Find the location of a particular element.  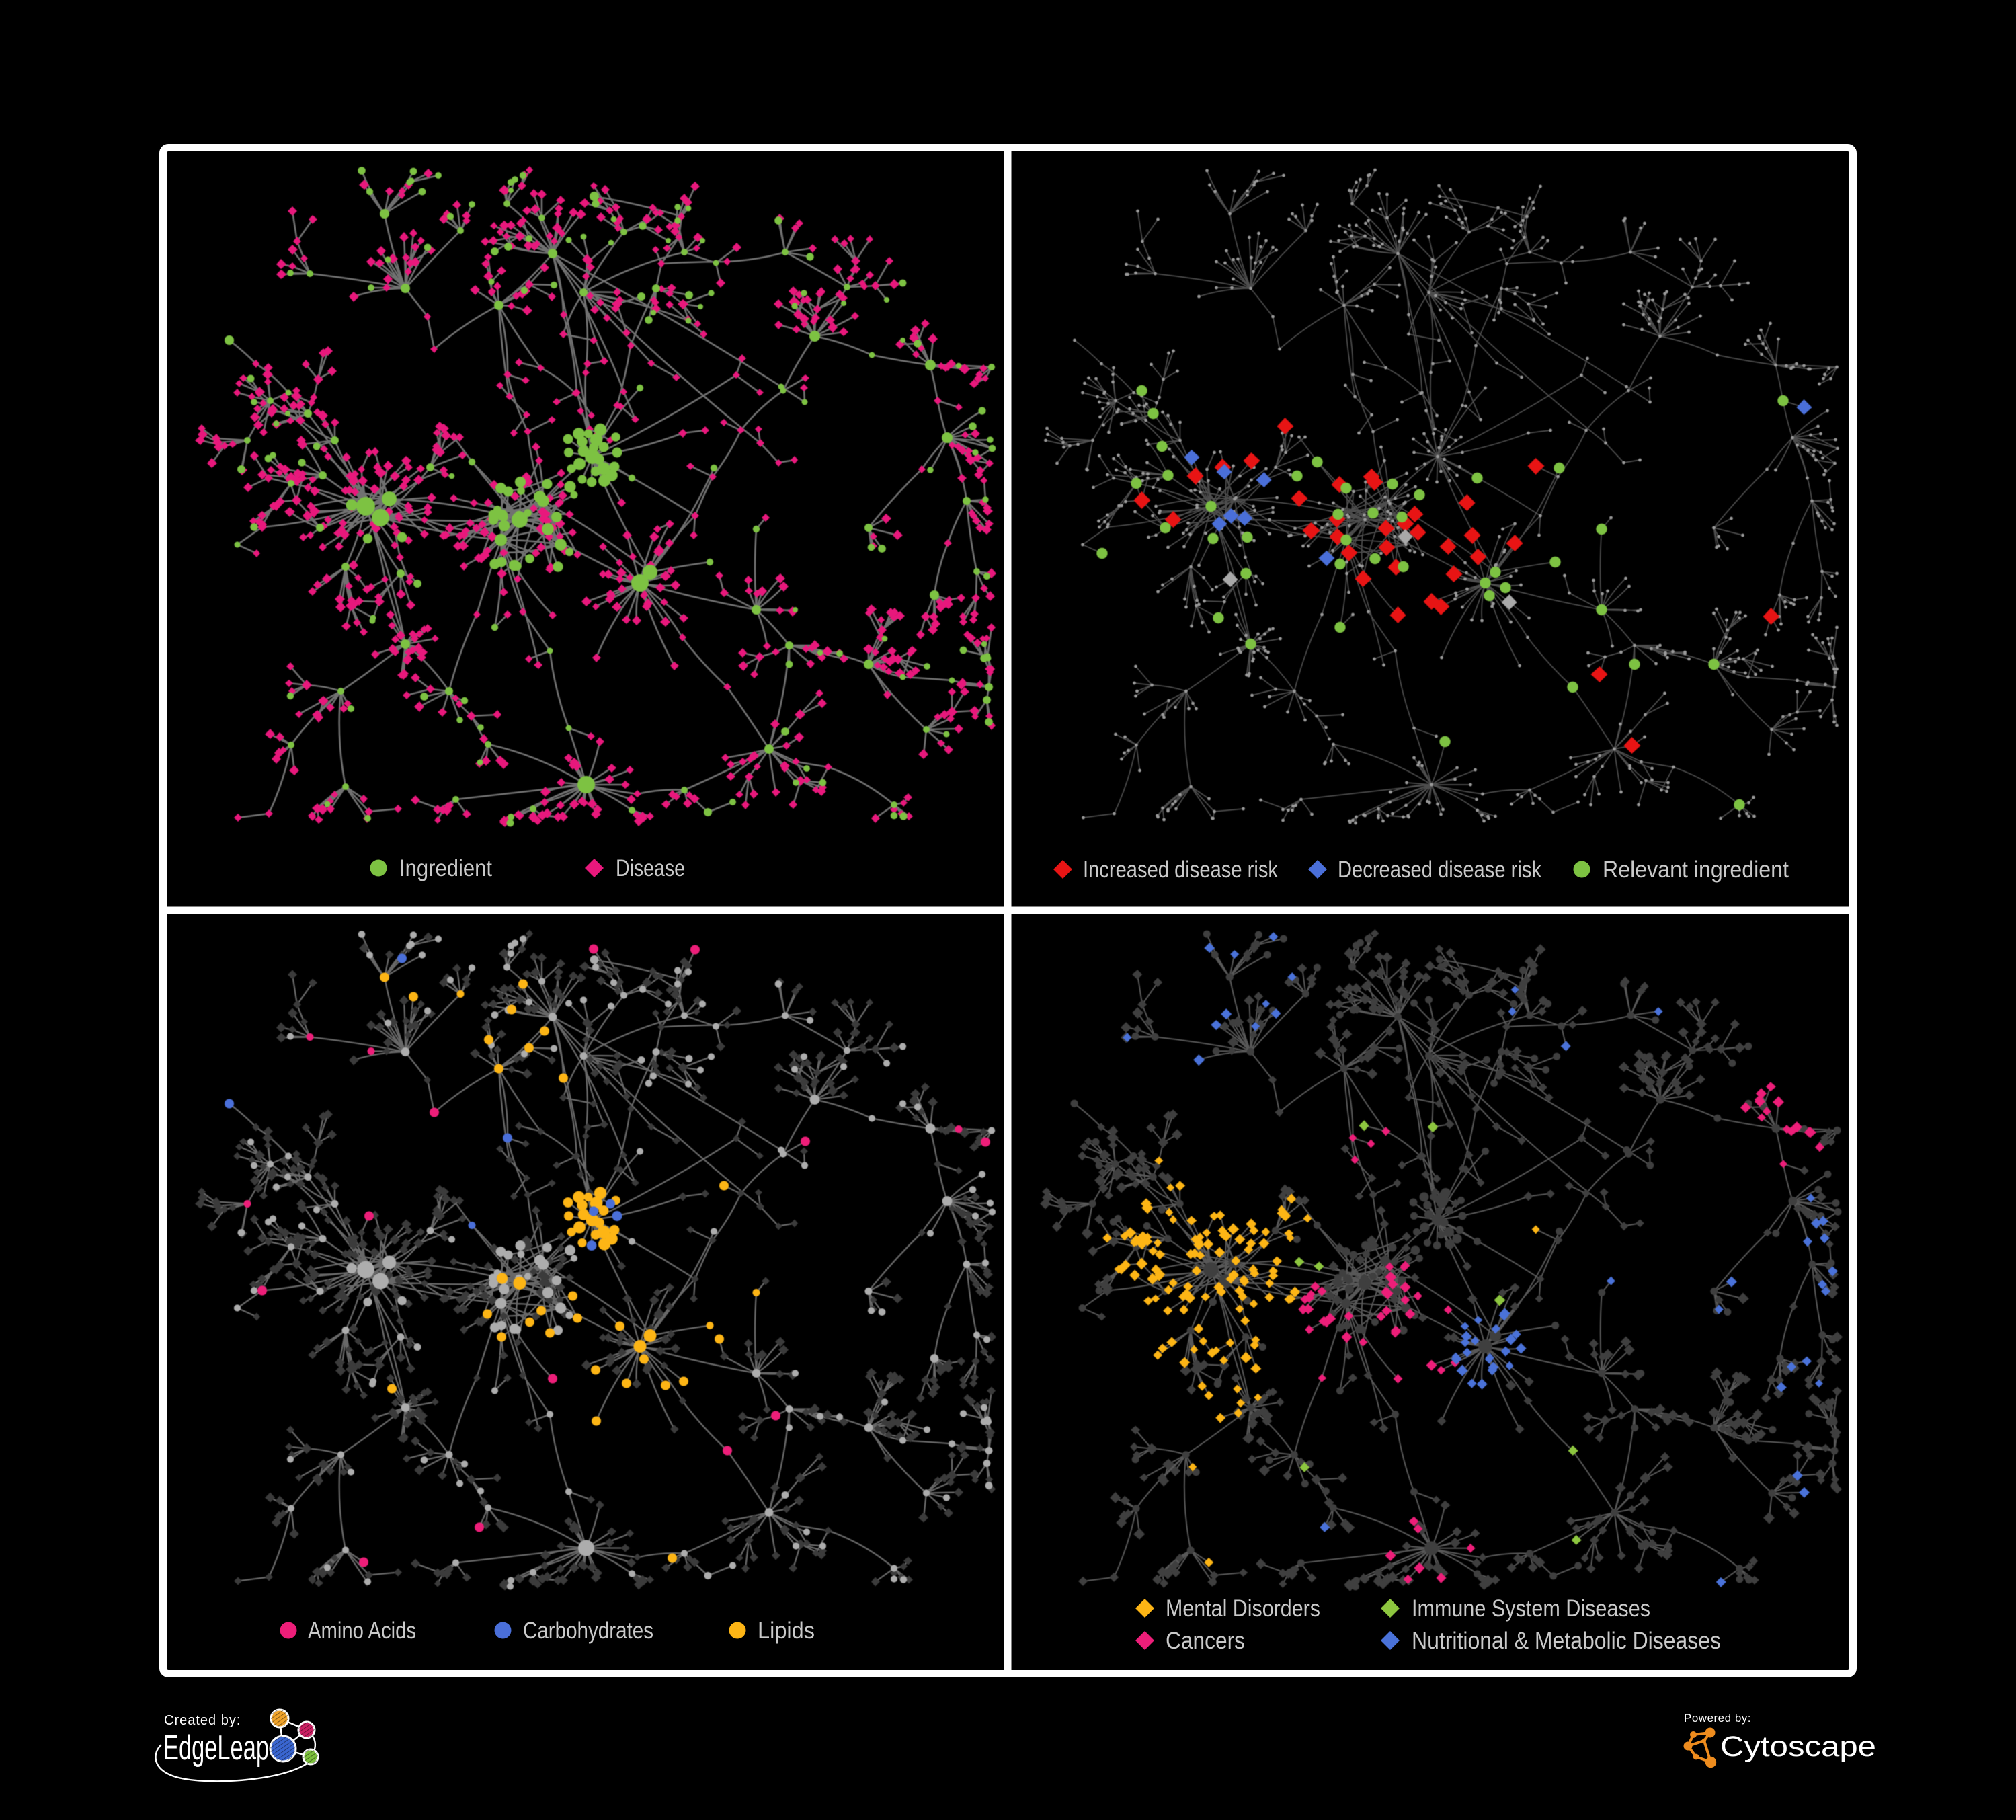

svg-text: Amino Acids is located at coordinates (362, 1631).